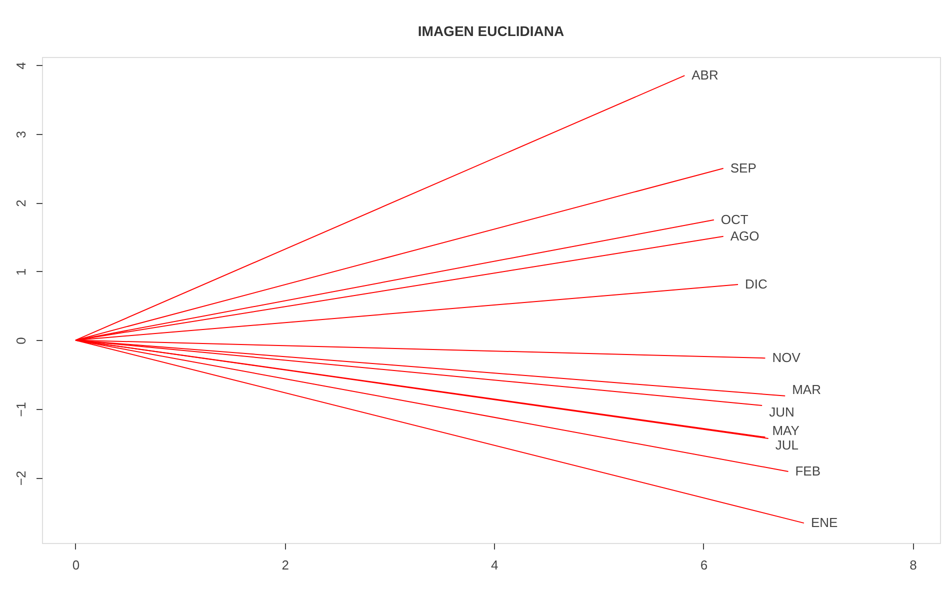  Describe the element at coordinates (21, 272) in the screenshot. I see `y-tick-label: 1` at that location.